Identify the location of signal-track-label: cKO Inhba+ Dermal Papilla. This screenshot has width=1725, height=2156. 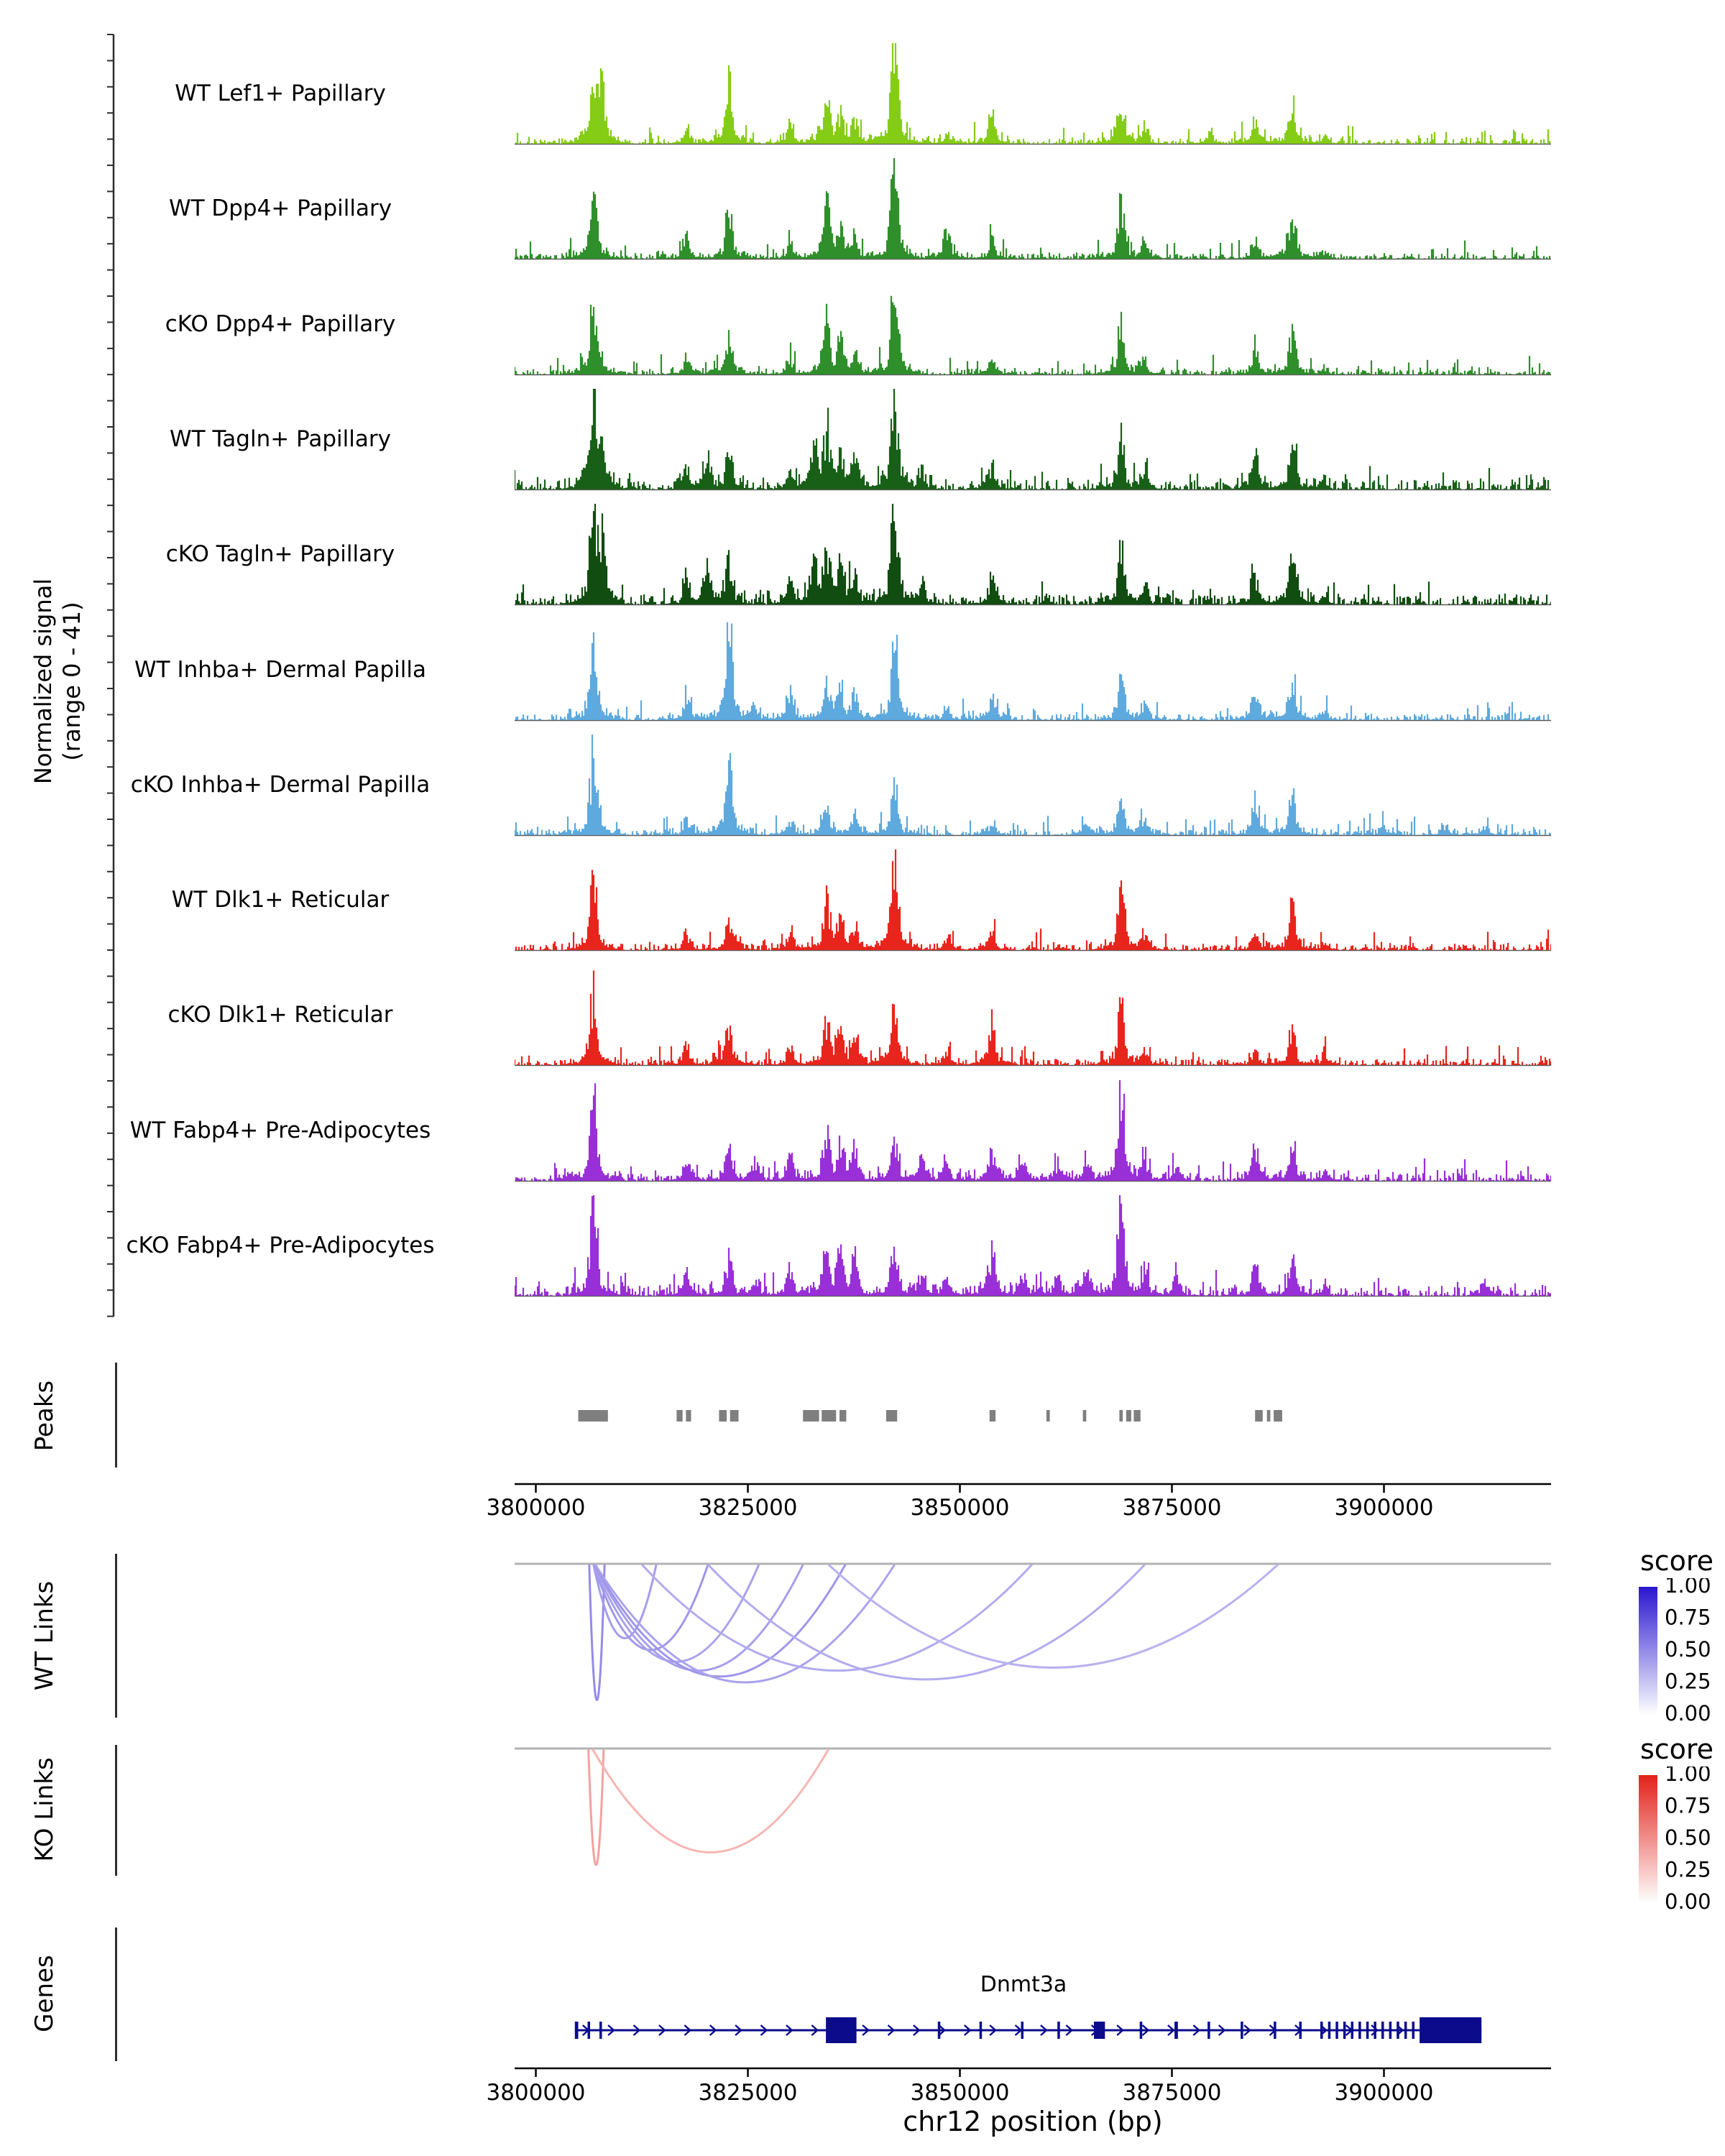
(280, 784).